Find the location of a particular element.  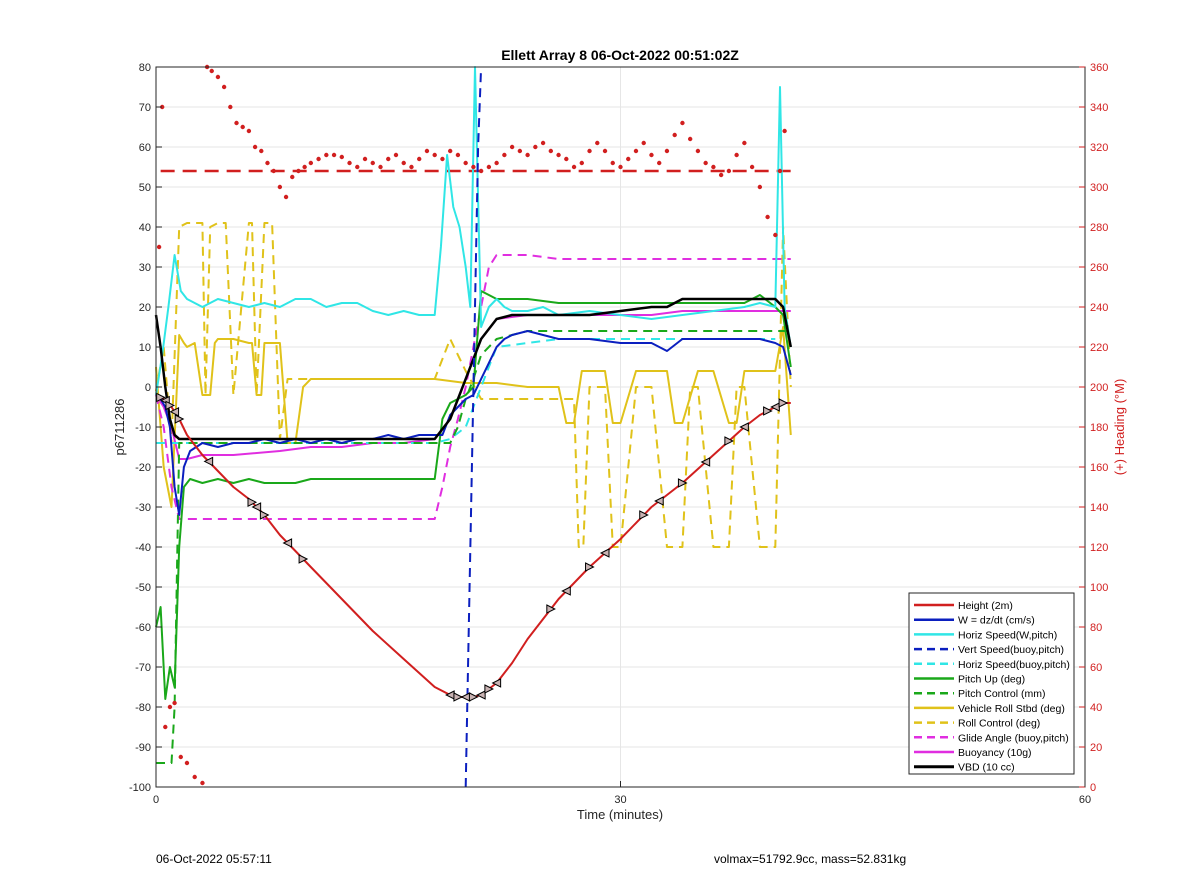

y2-tick-label: 360 is located at coordinates (1099, 68).